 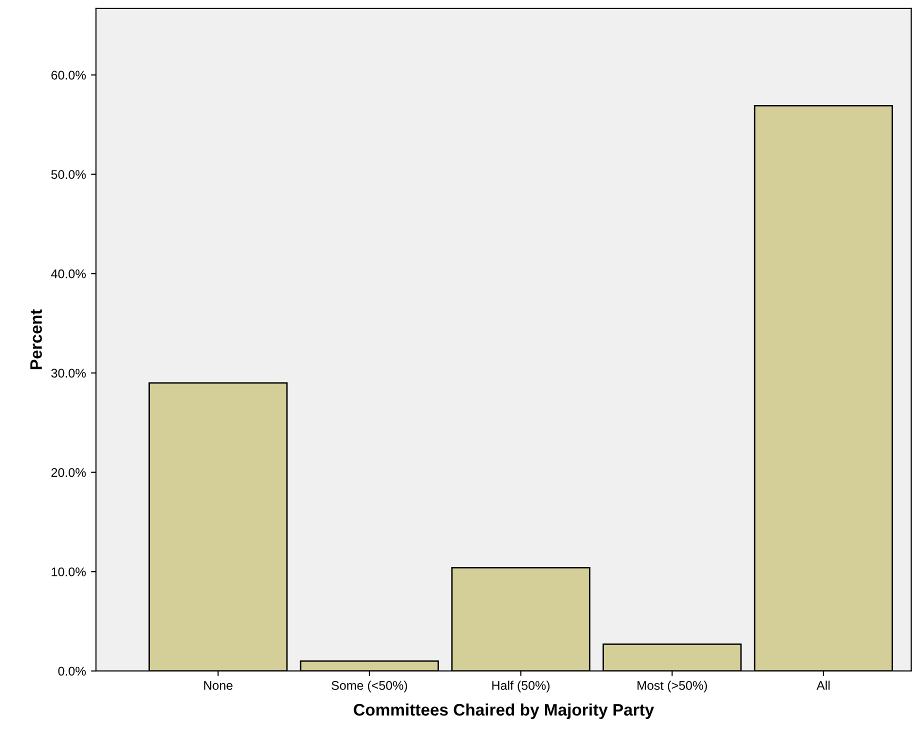 I want to click on y-axis-title: Percent, so click(x=36, y=339).